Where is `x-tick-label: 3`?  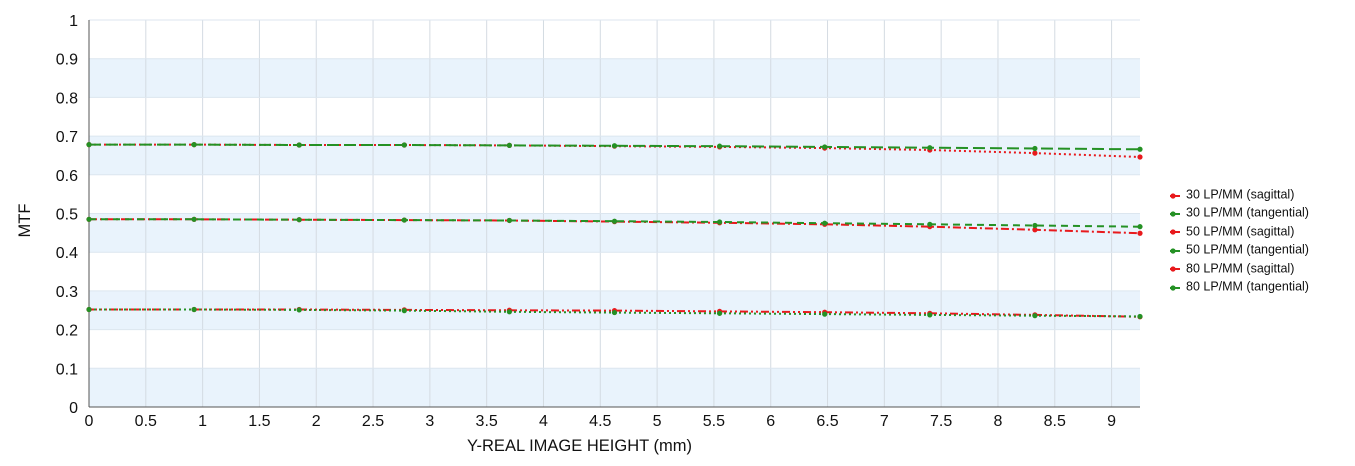
x-tick-label: 3 is located at coordinates (429, 421).